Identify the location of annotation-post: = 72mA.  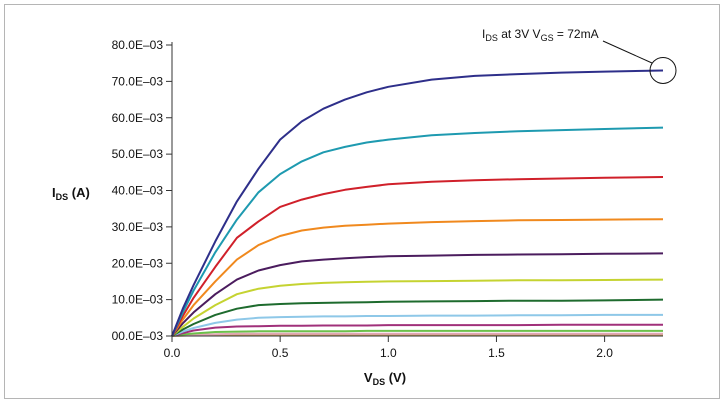
(576, 34).